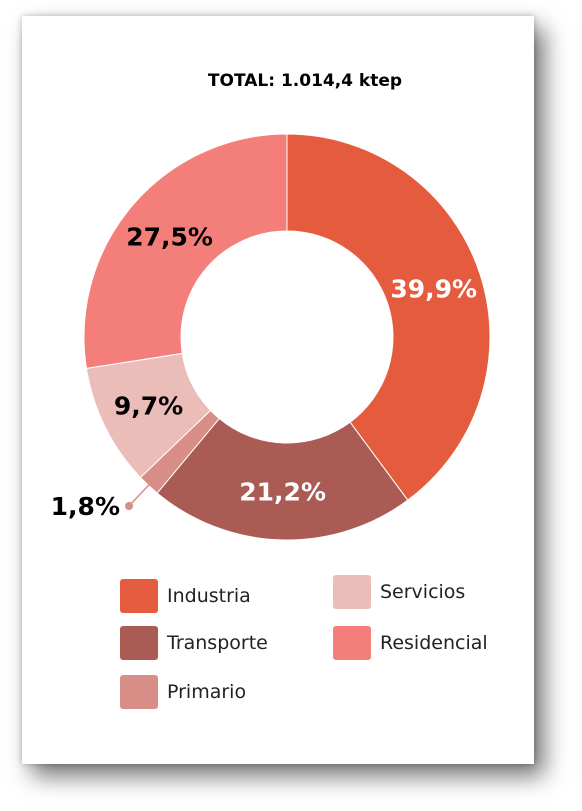 This screenshot has height=811, width=582. What do you see at coordinates (139, 643) in the screenshot?
I see `legend-swatch-transporte` at bounding box center [139, 643].